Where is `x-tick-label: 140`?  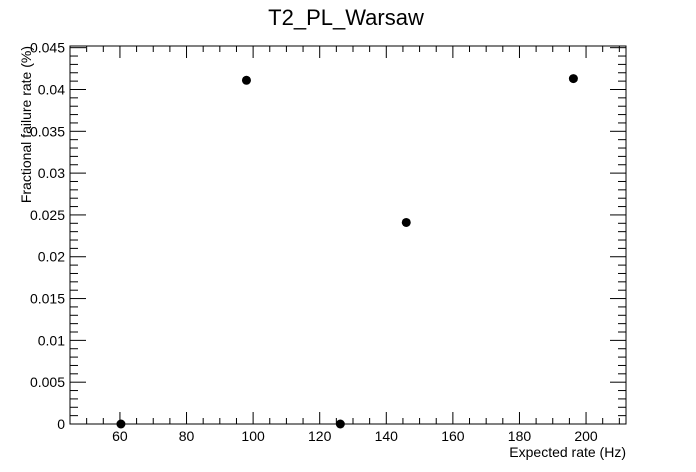
x-tick-label: 140 is located at coordinates (387, 436).